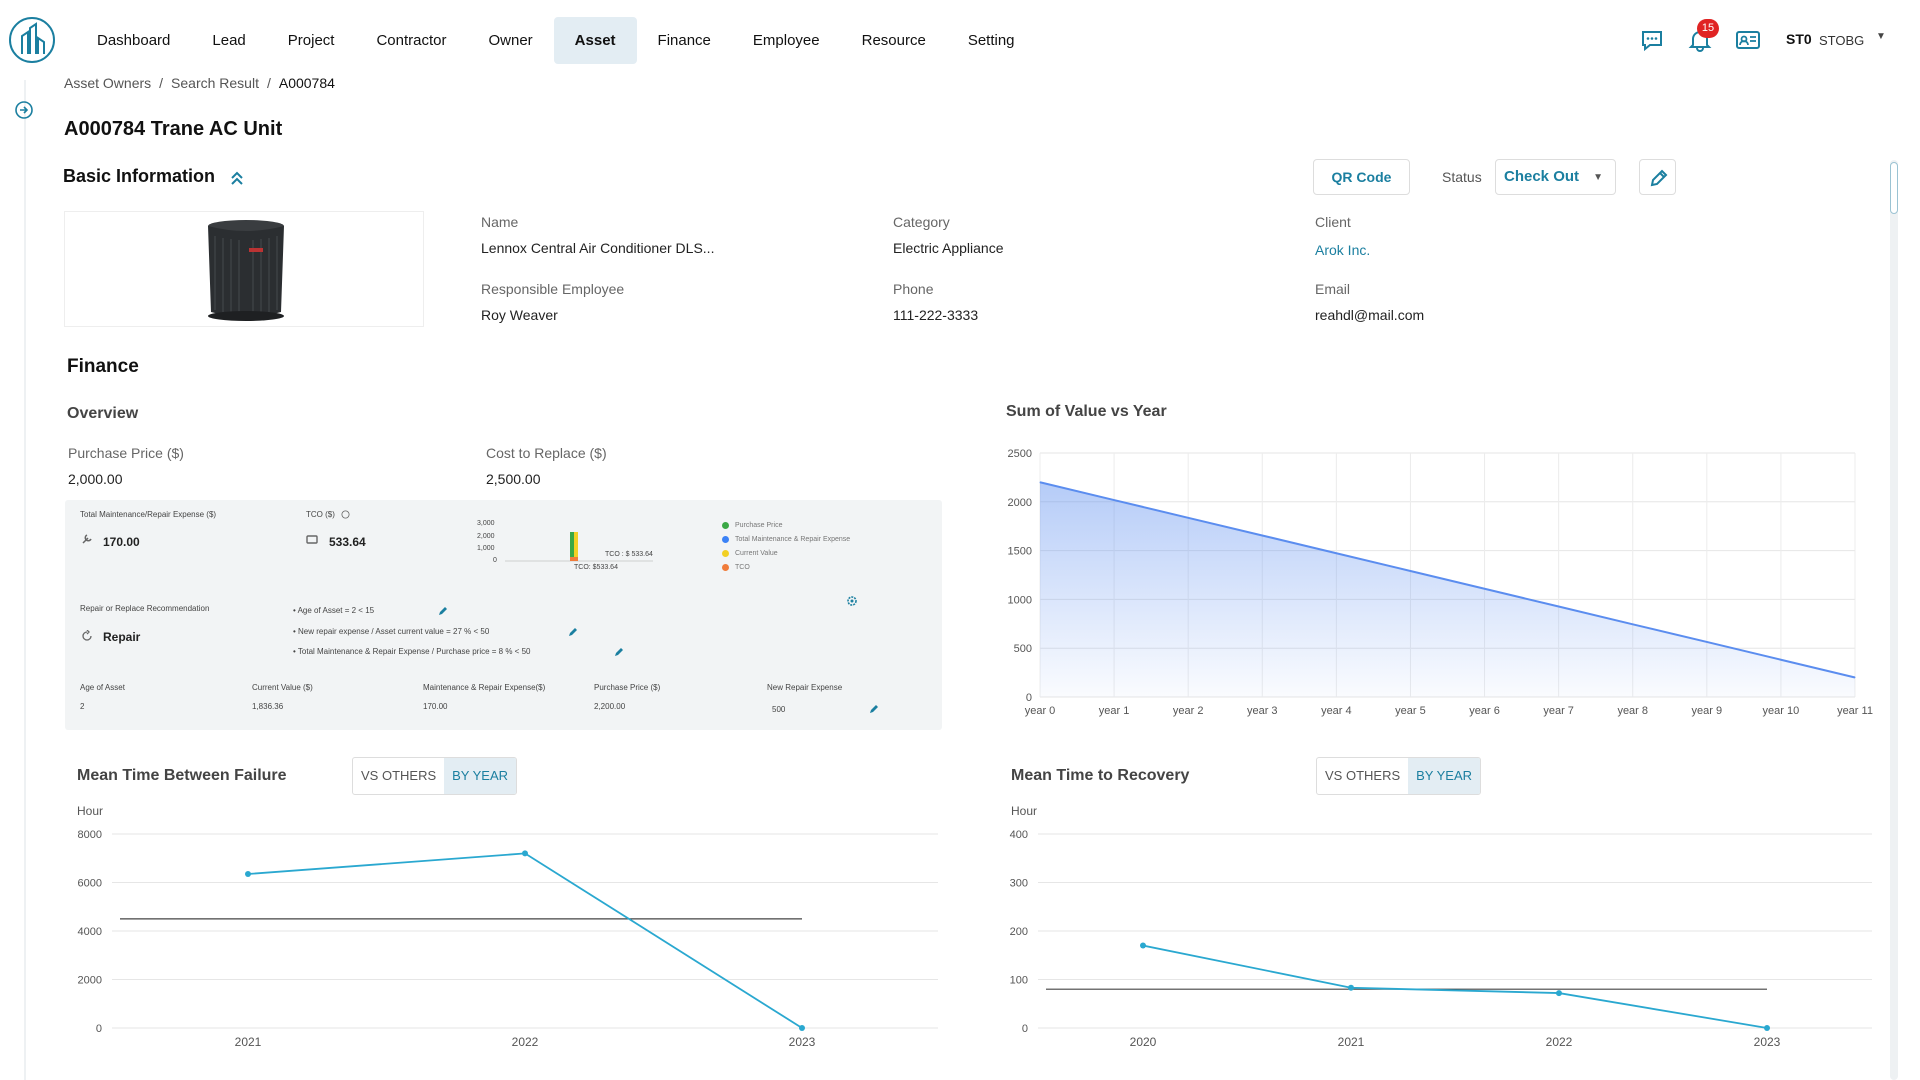  Describe the element at coordinates (948, 248) in the screenshot. I see `category-value: Electric Appliance` at that location.